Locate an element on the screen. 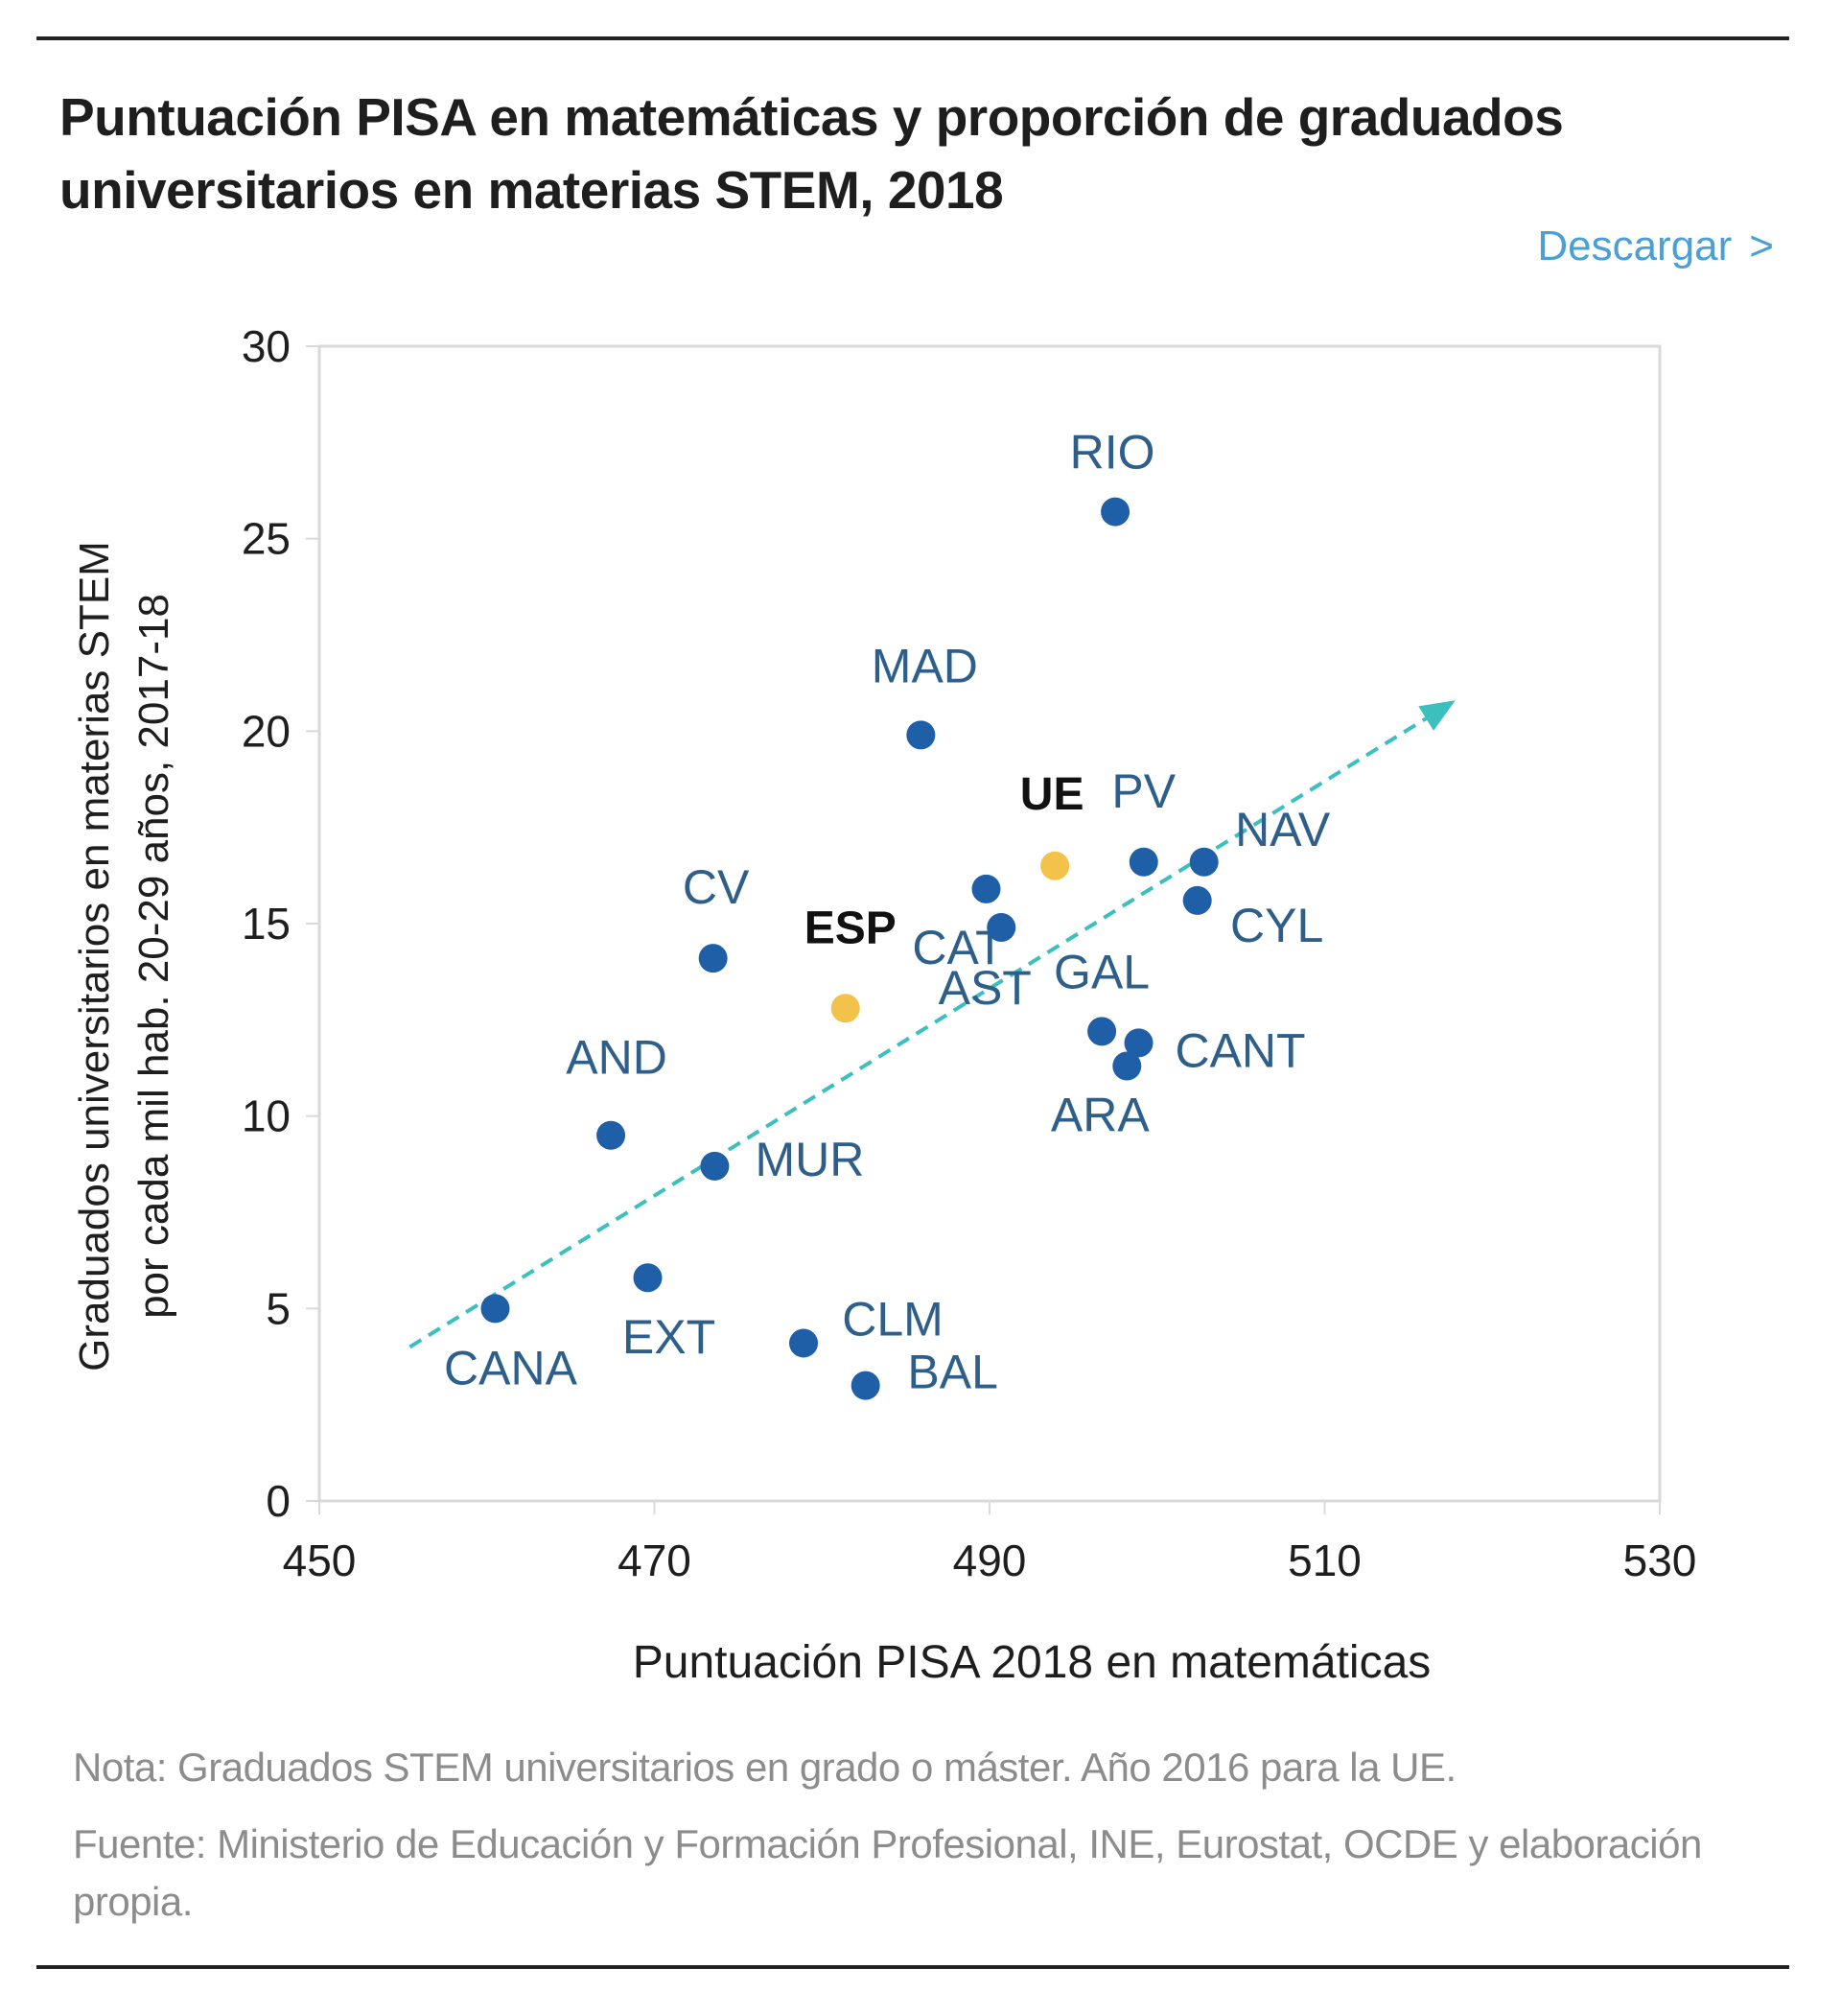  download-link: Descargar > is located at coordinates (1655, 246).